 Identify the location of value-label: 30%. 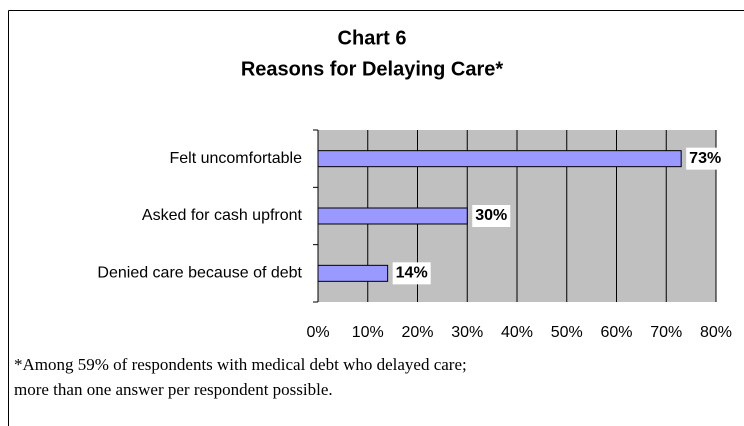
(491, 215).